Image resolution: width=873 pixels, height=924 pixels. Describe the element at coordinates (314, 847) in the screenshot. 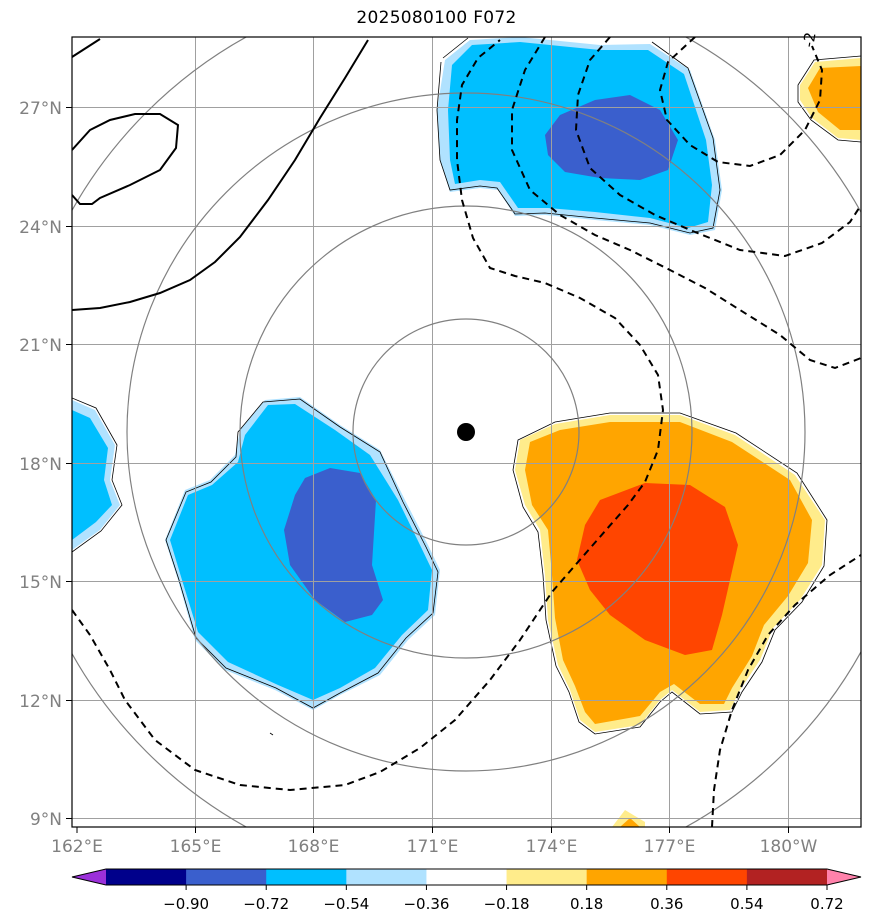

I see `lon-label: 168°E` at that location.